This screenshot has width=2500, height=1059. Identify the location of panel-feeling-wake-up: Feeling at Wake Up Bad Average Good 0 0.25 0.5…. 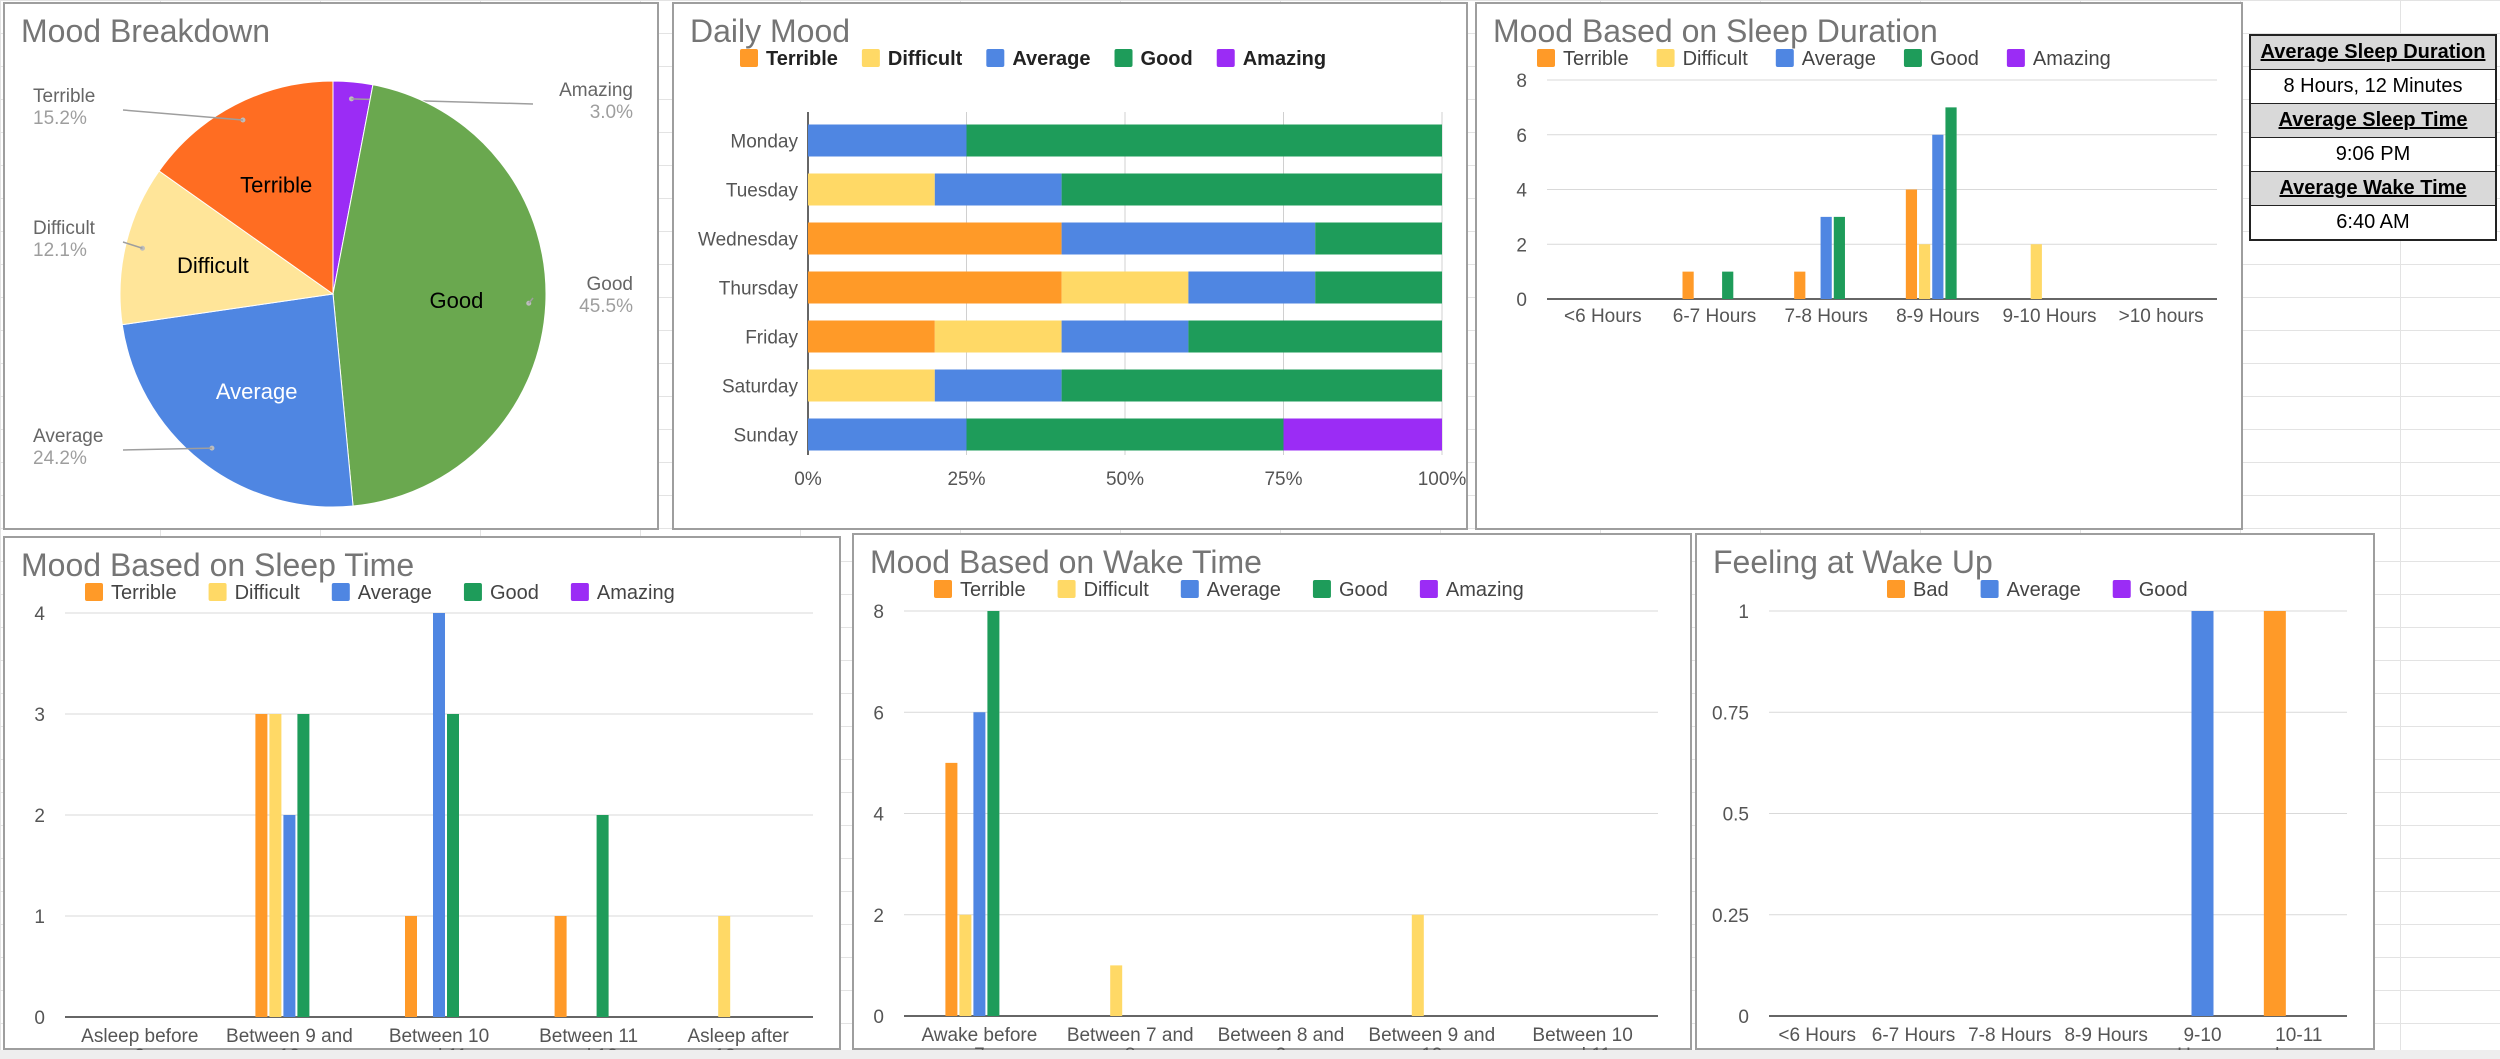
(2035, 792).